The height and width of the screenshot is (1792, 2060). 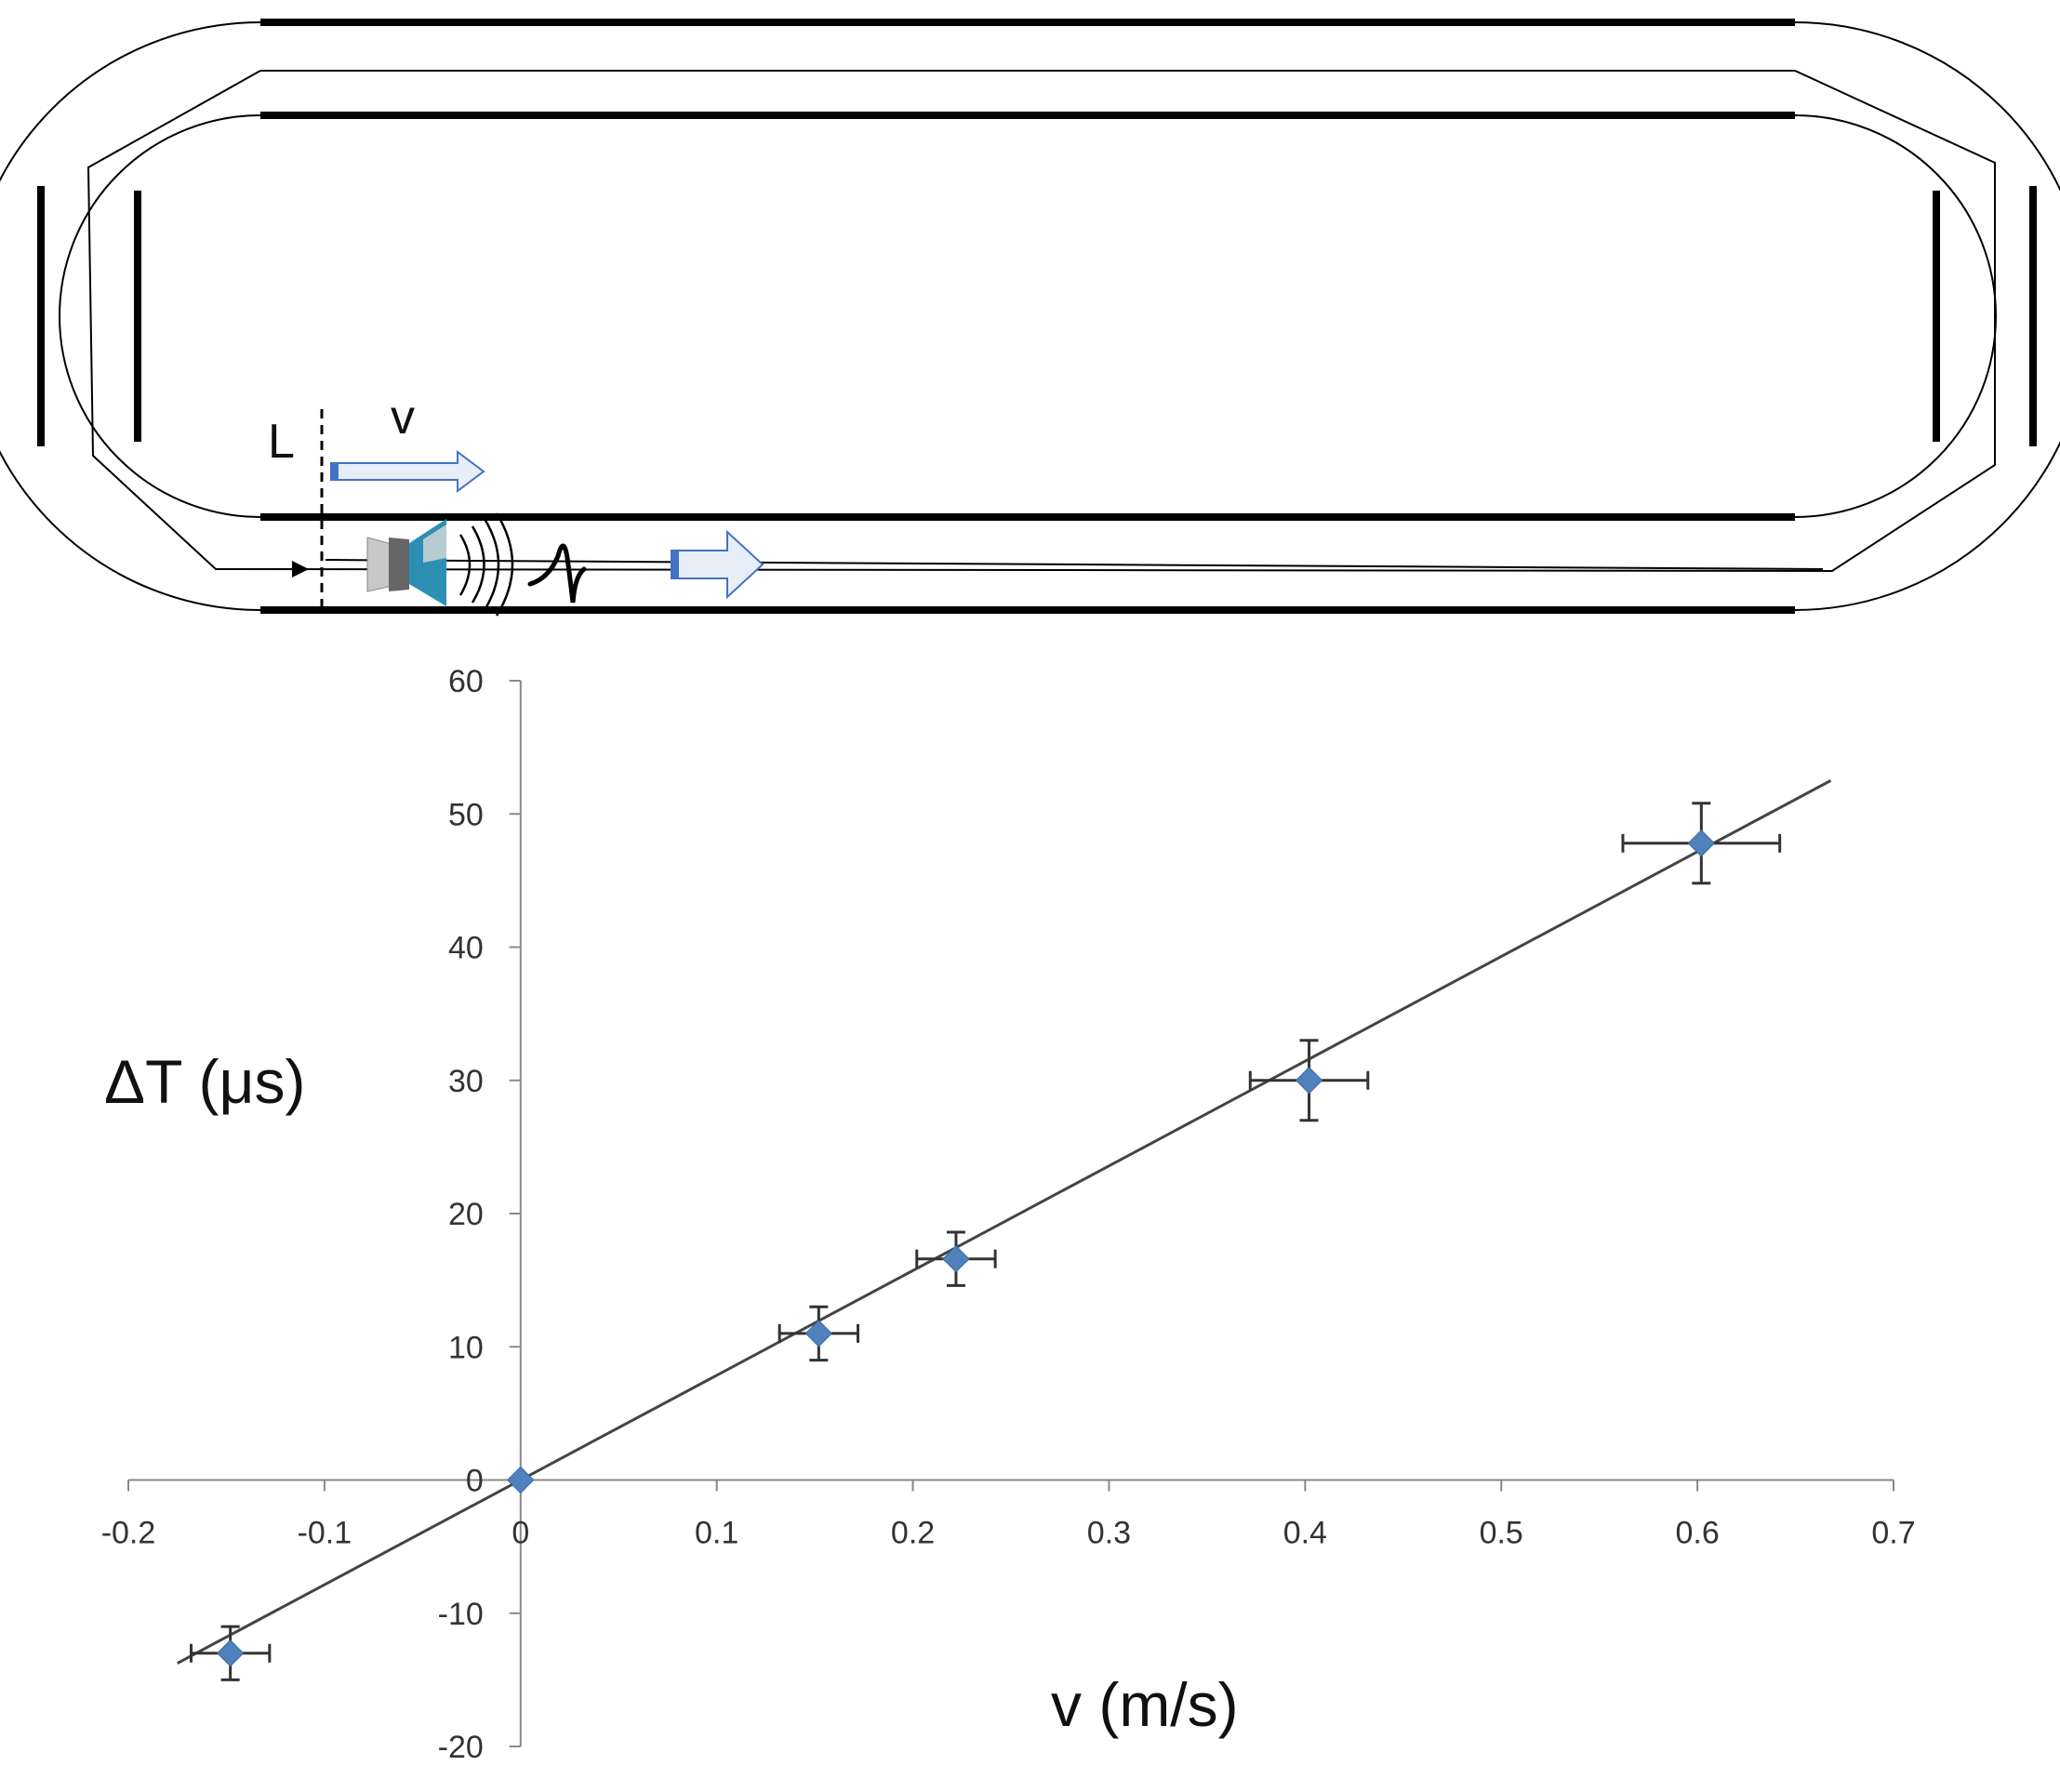 I want to click on x-tick-label: 0.3, so click(x=1109, y=1533).